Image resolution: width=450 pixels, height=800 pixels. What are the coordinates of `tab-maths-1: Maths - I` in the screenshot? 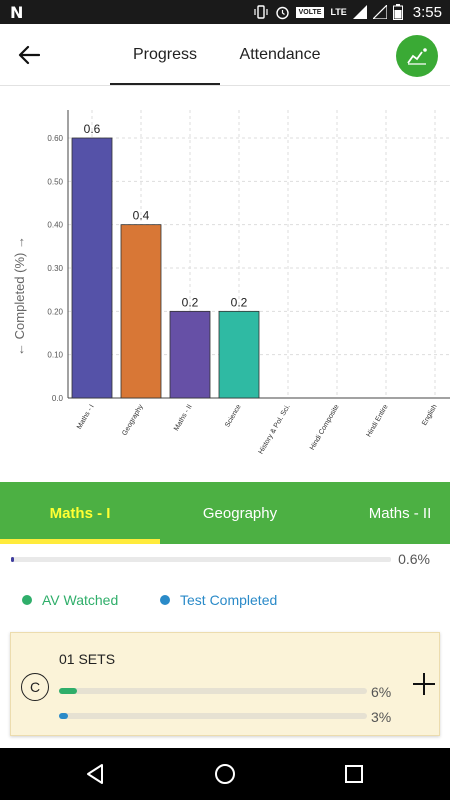 It's located at (80, 513).